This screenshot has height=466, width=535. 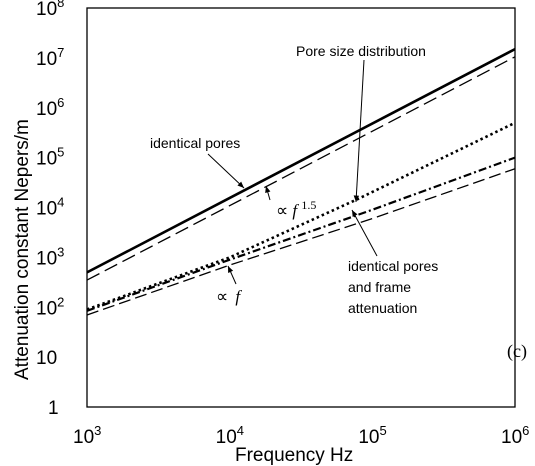 I want to click on arrow-pore-size-head, so click(x=356, y=198).